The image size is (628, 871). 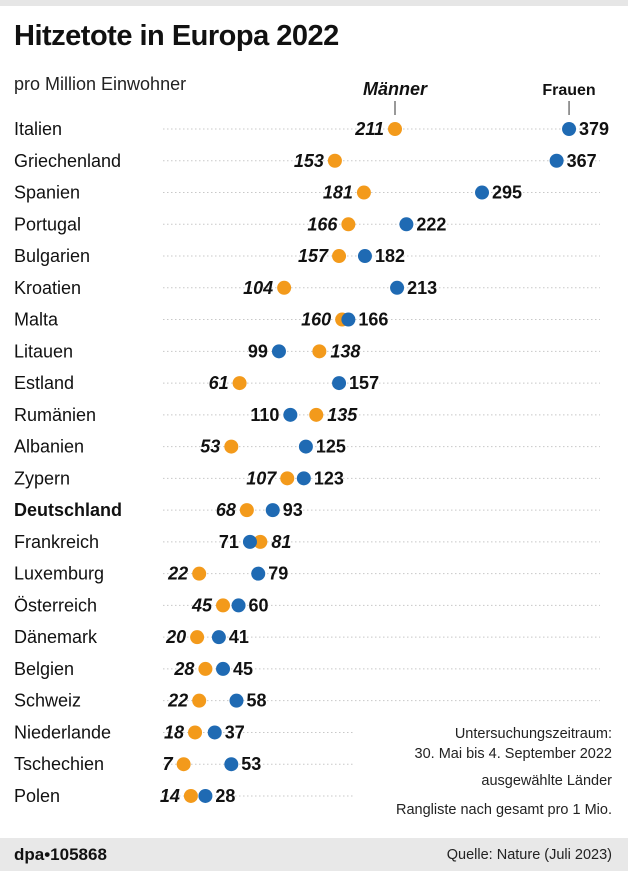 What do you see at coordinates (56, 542) in the screenshot?
I see `country-label: Frankreich` at bounding box center [56, 542].